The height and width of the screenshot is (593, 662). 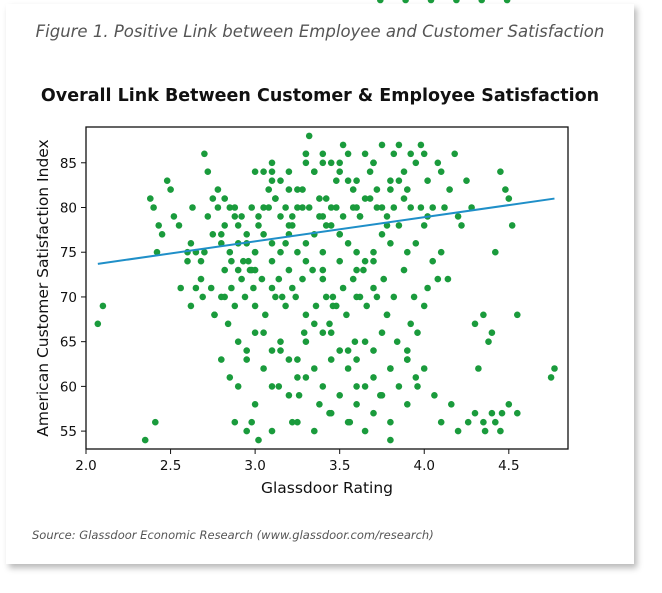 I want to click on x-tick-label: 4.0, so click(x=424, y=466).